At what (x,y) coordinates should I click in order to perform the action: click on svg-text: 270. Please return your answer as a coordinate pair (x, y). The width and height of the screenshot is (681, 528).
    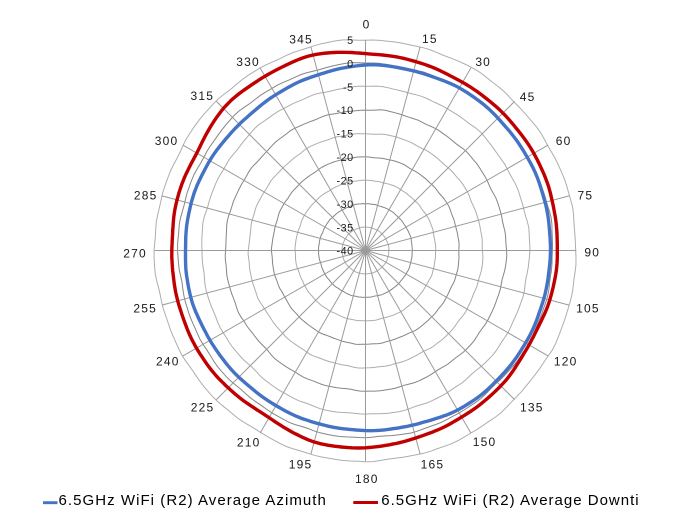
    Looking at the image, I should click on (135, 254).